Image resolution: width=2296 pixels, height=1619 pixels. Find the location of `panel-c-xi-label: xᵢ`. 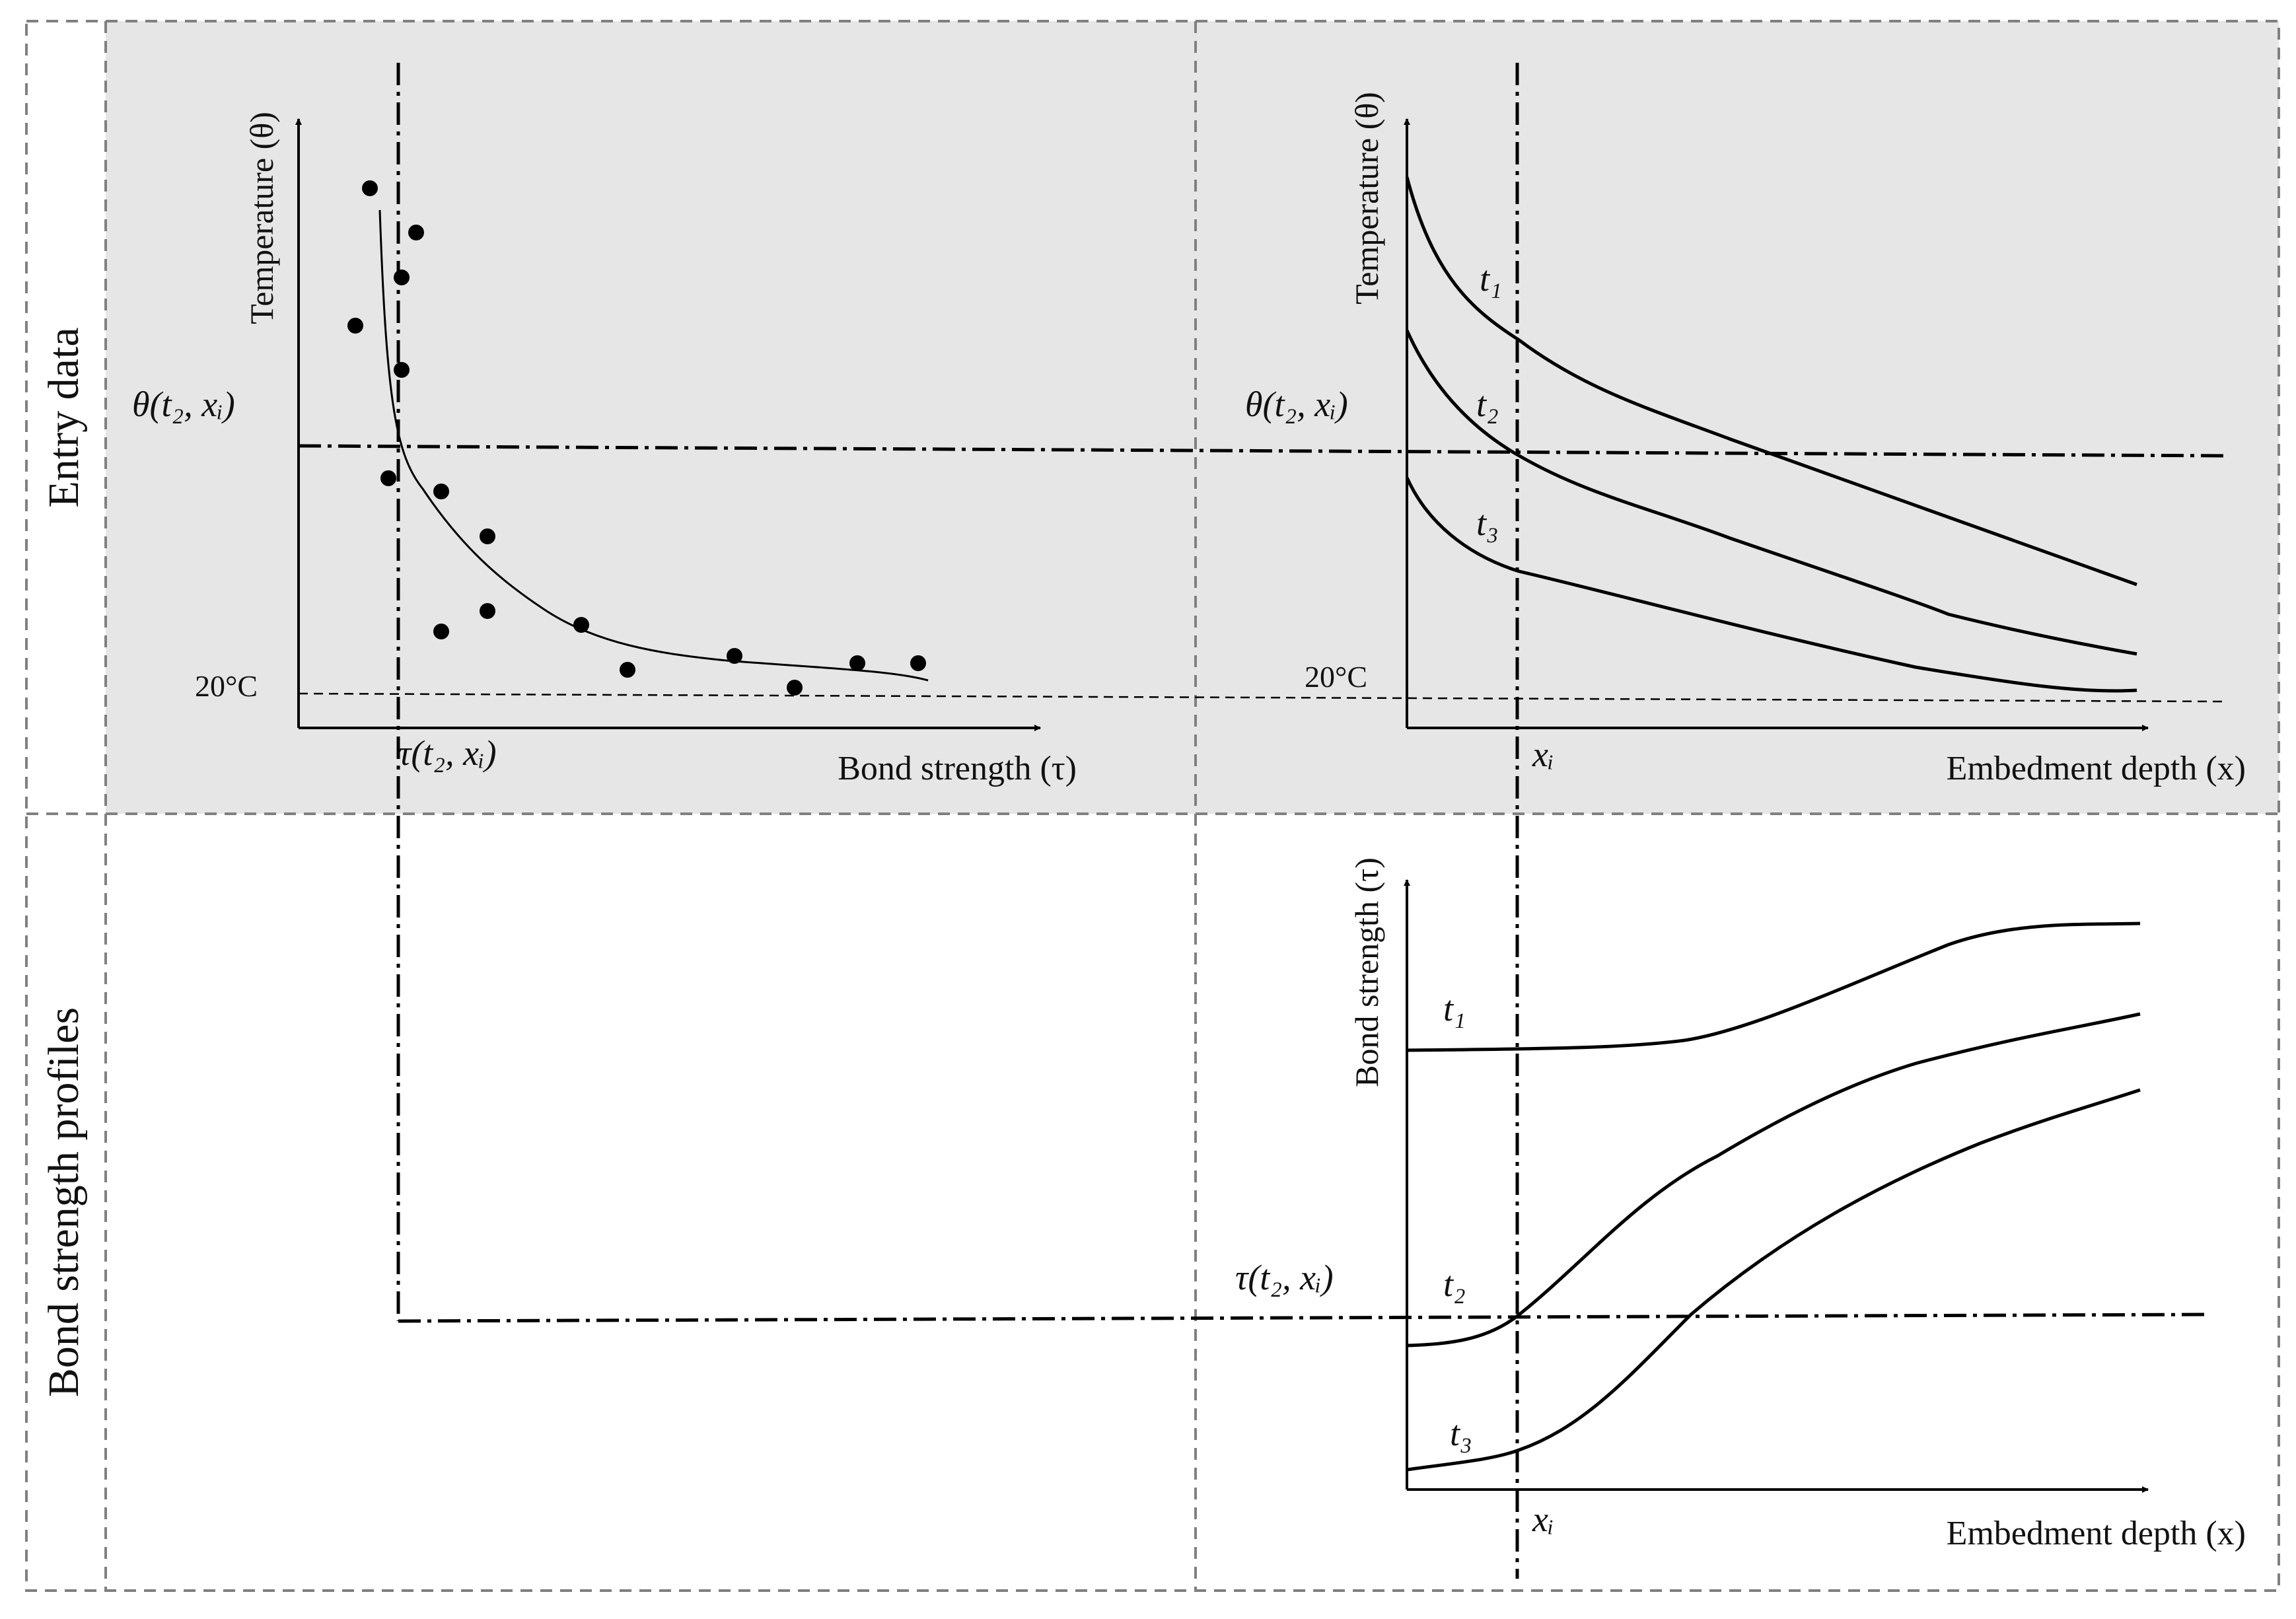

panel-c-xi-label: xᵢ is located at coordinates (1543, 1519).